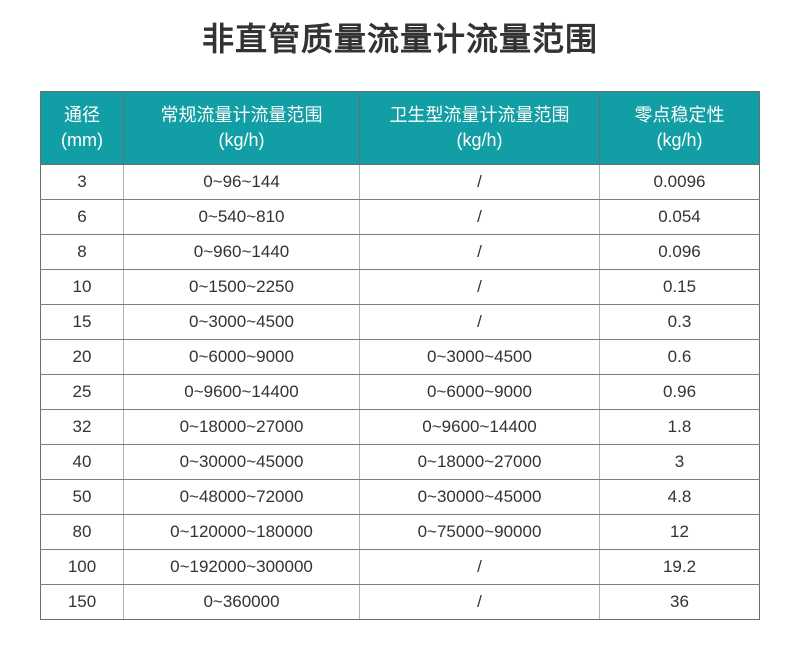  Describe the element at coordinates (679, 462) in the screenshot. I see `cell-zero-stability: 3` at that location.